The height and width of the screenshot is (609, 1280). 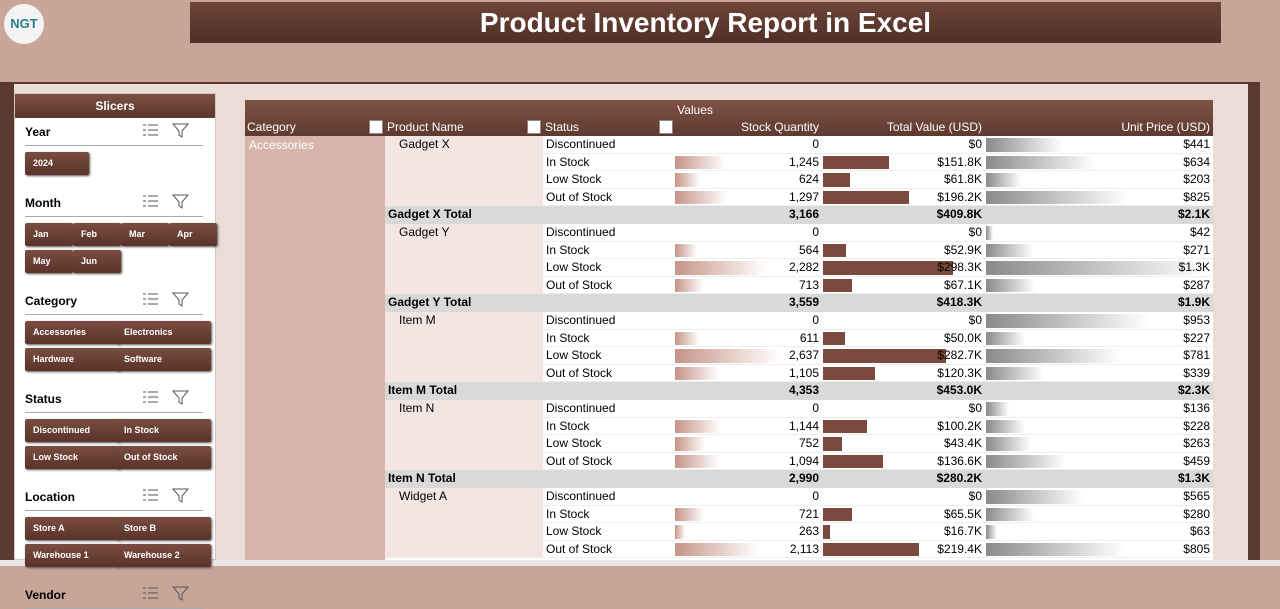 I want to click on slicer-button: Feb, so click(x=97, y=234).